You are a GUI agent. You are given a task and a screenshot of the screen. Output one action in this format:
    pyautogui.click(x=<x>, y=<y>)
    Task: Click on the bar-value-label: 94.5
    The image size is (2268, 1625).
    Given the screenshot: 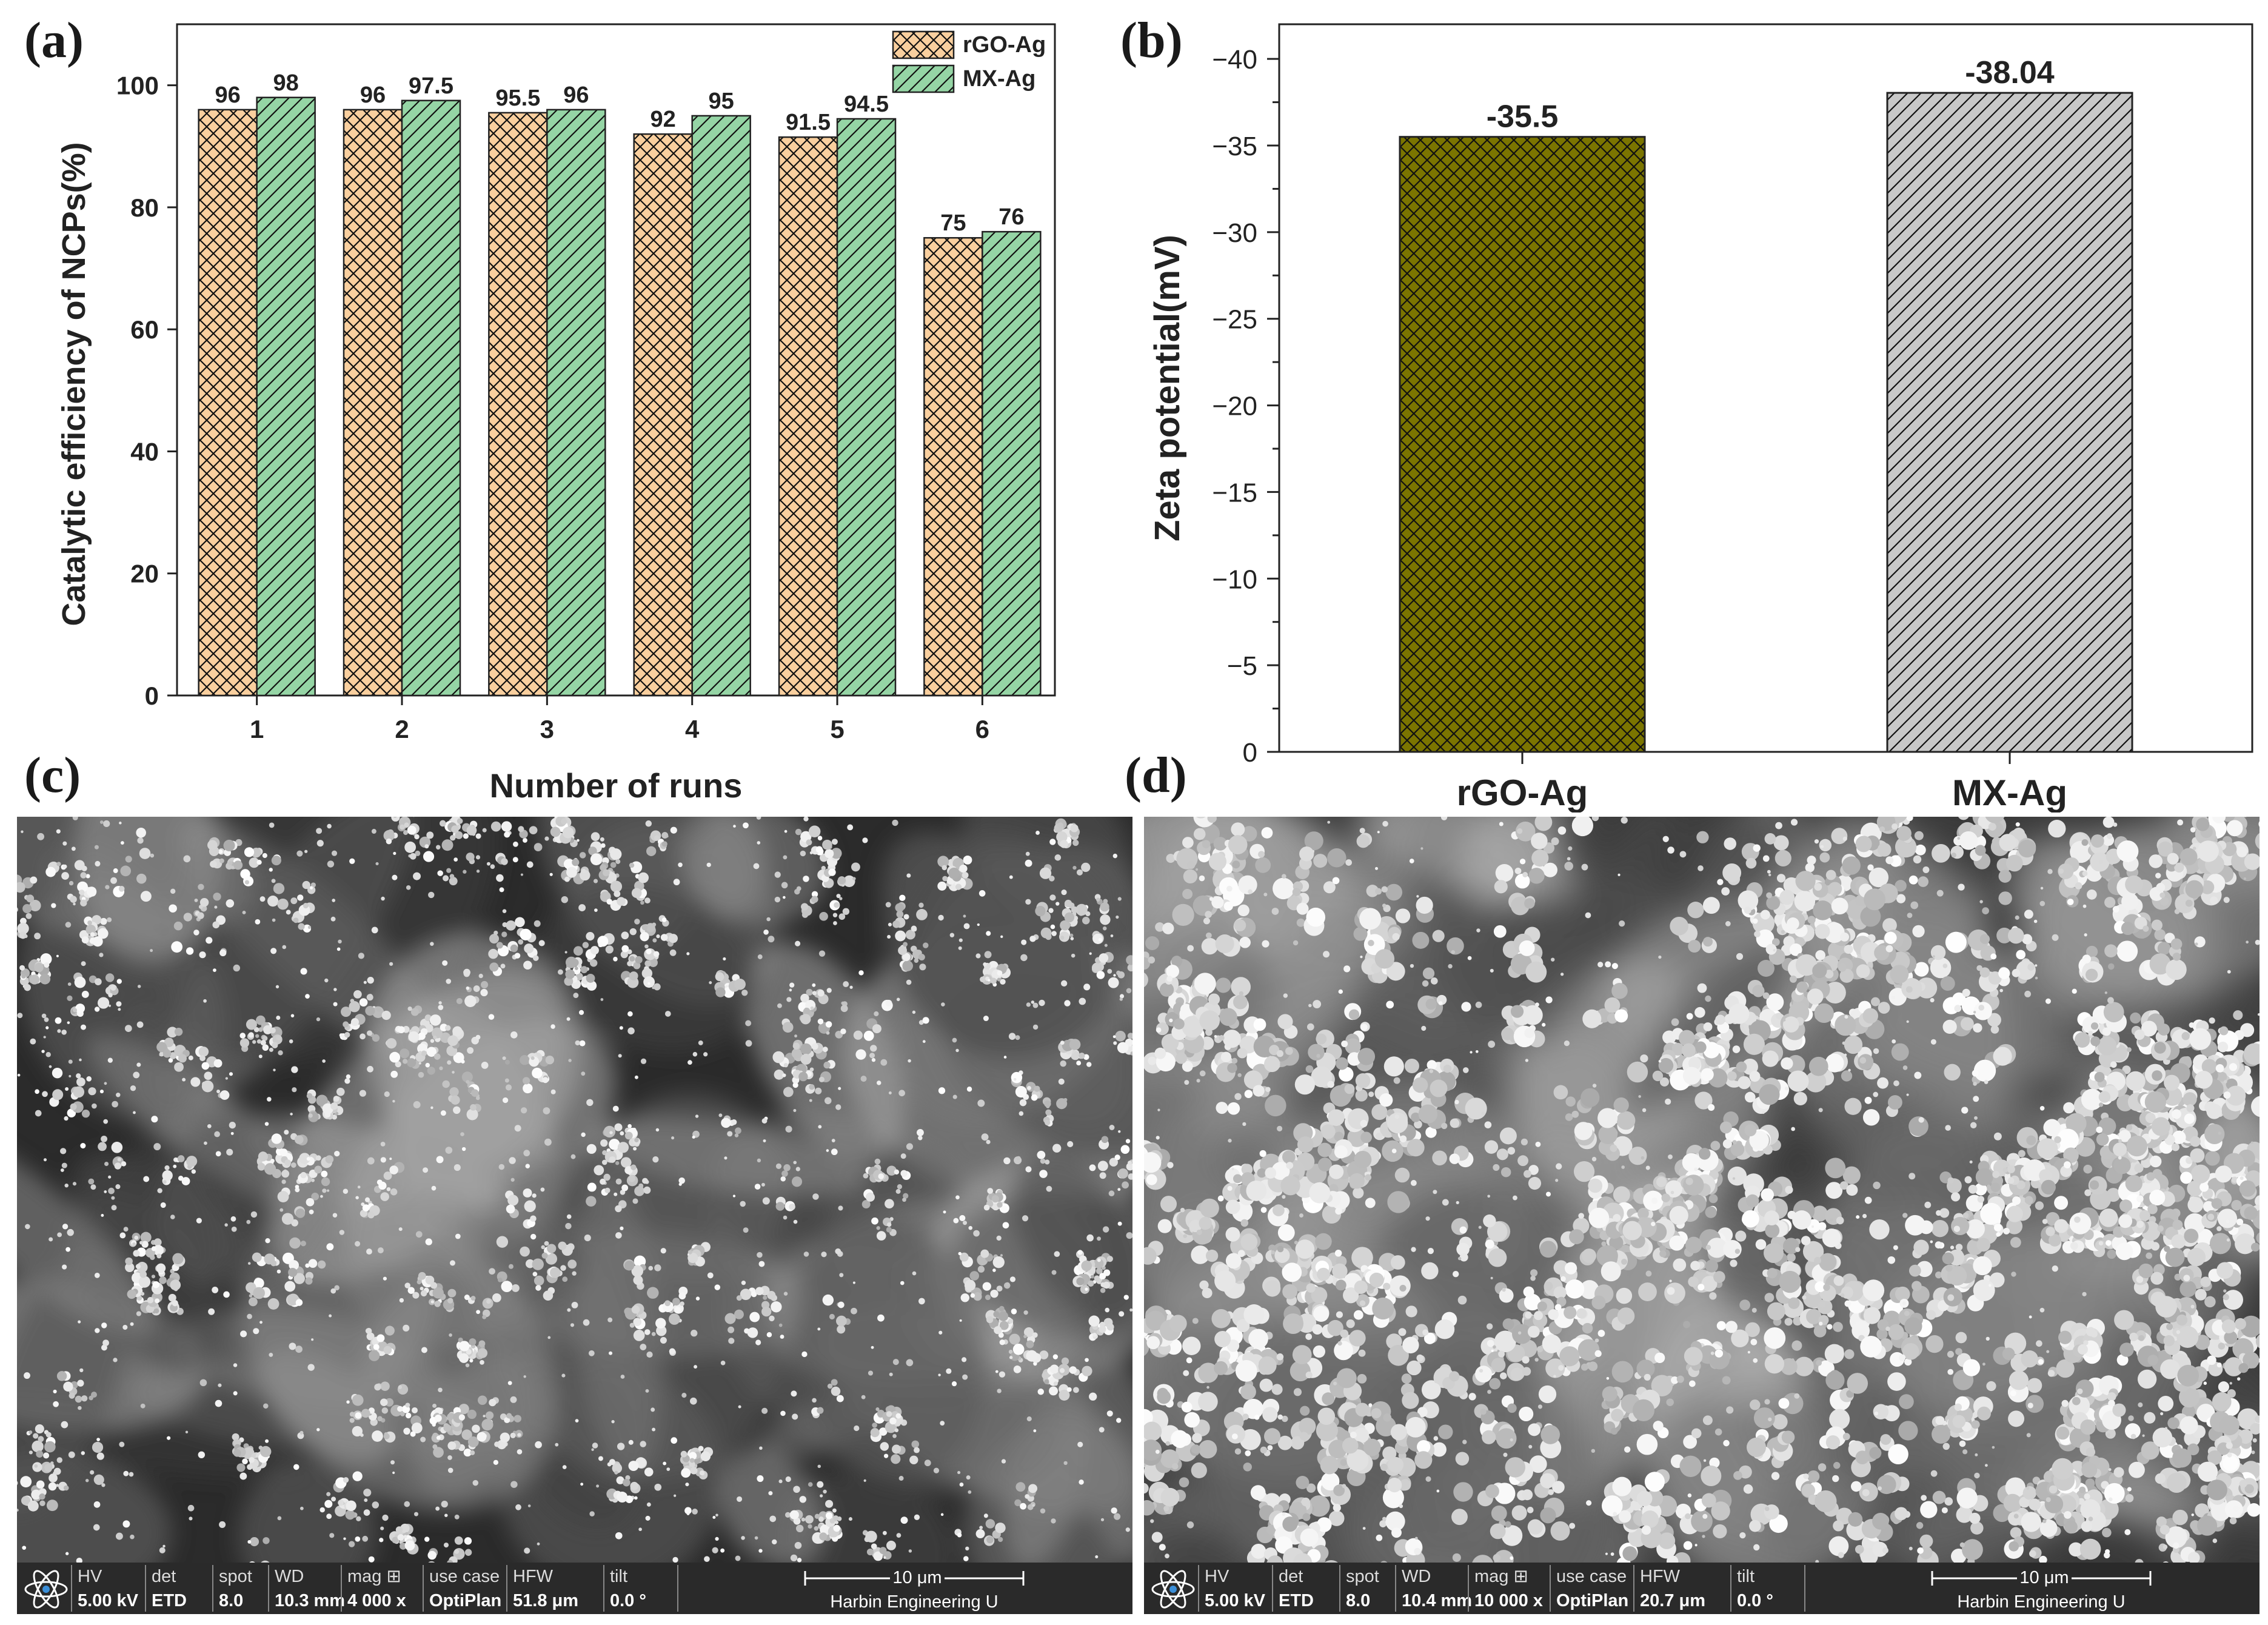 What is the action you would take?
    pyautogui.click(x=867, y=104)
    